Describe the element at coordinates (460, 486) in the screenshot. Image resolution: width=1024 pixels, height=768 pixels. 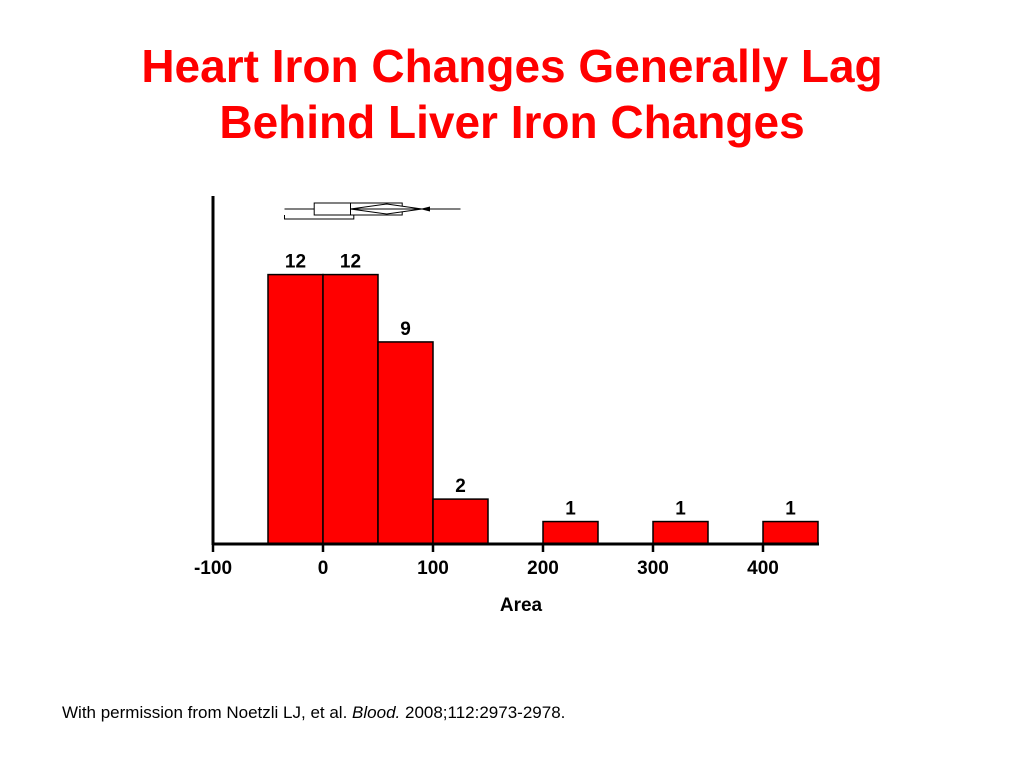
I see `bar-count-label: 2` at that location.